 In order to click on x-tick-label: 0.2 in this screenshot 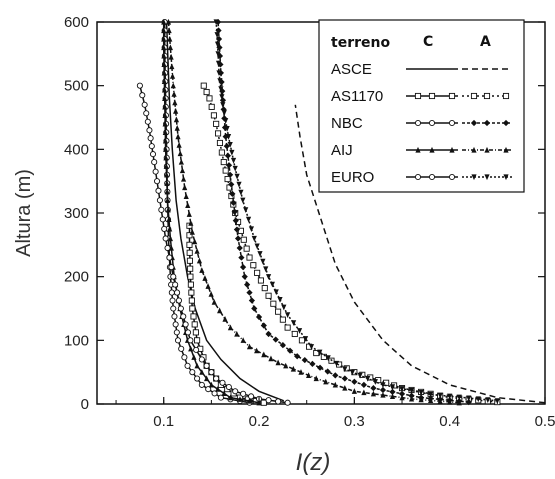, I will do `click(259, 421)`.